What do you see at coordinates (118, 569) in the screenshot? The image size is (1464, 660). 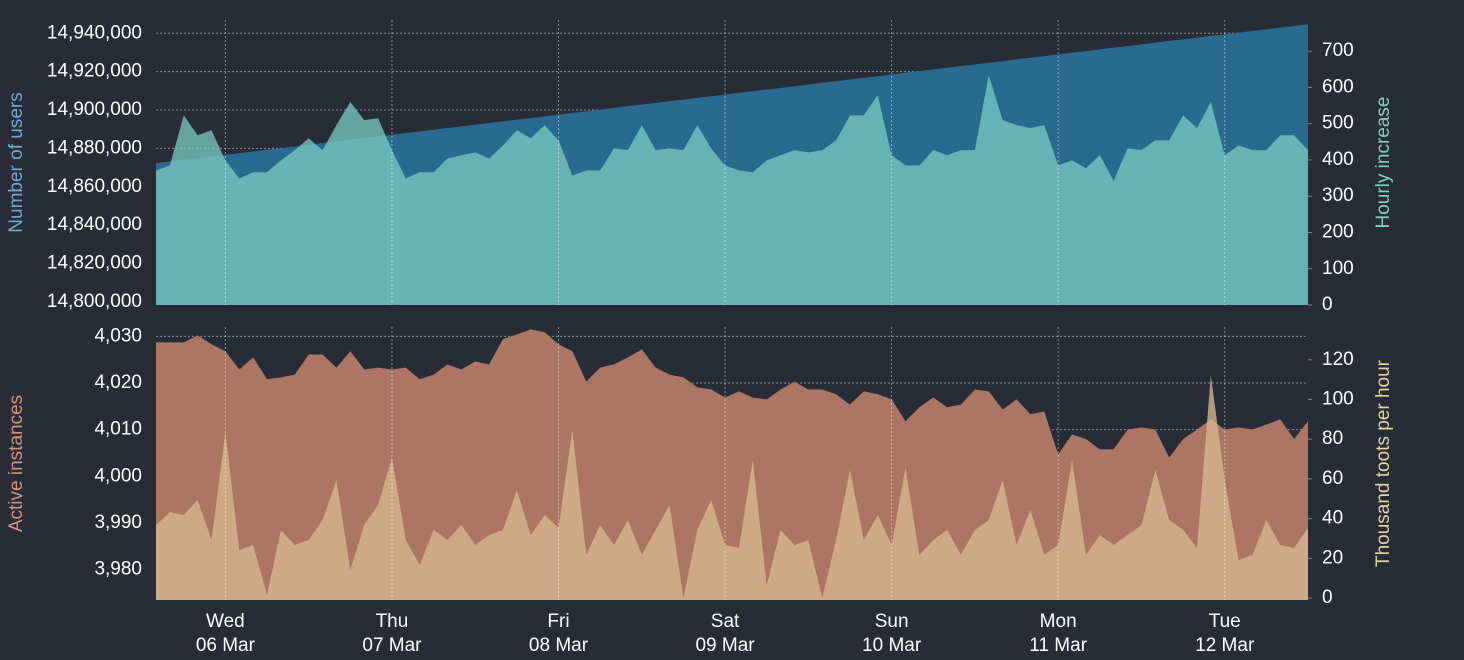 I see `y-tick-label: 3,980` at bounding box center [118, 569].